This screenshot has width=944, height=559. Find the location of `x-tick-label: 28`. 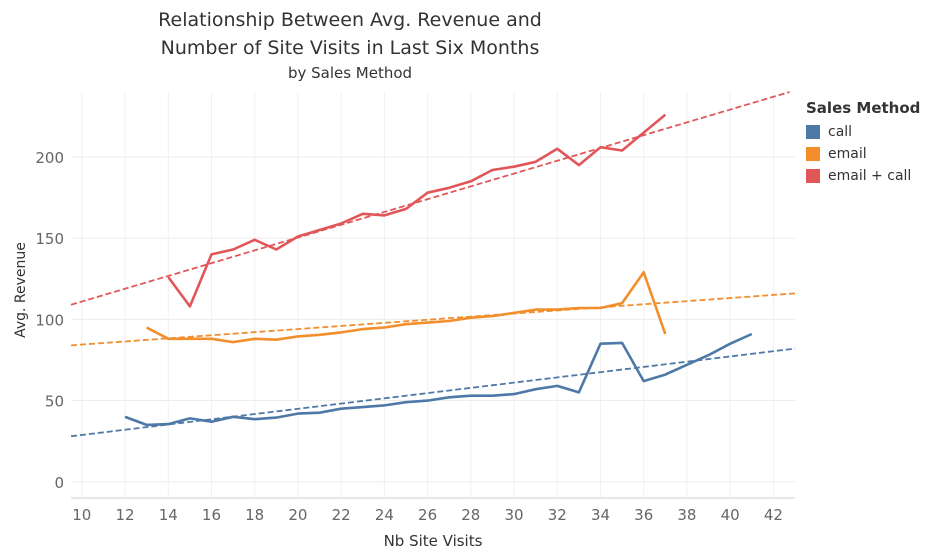

x-tick-label: 28 is located at coordinates (470, 515).